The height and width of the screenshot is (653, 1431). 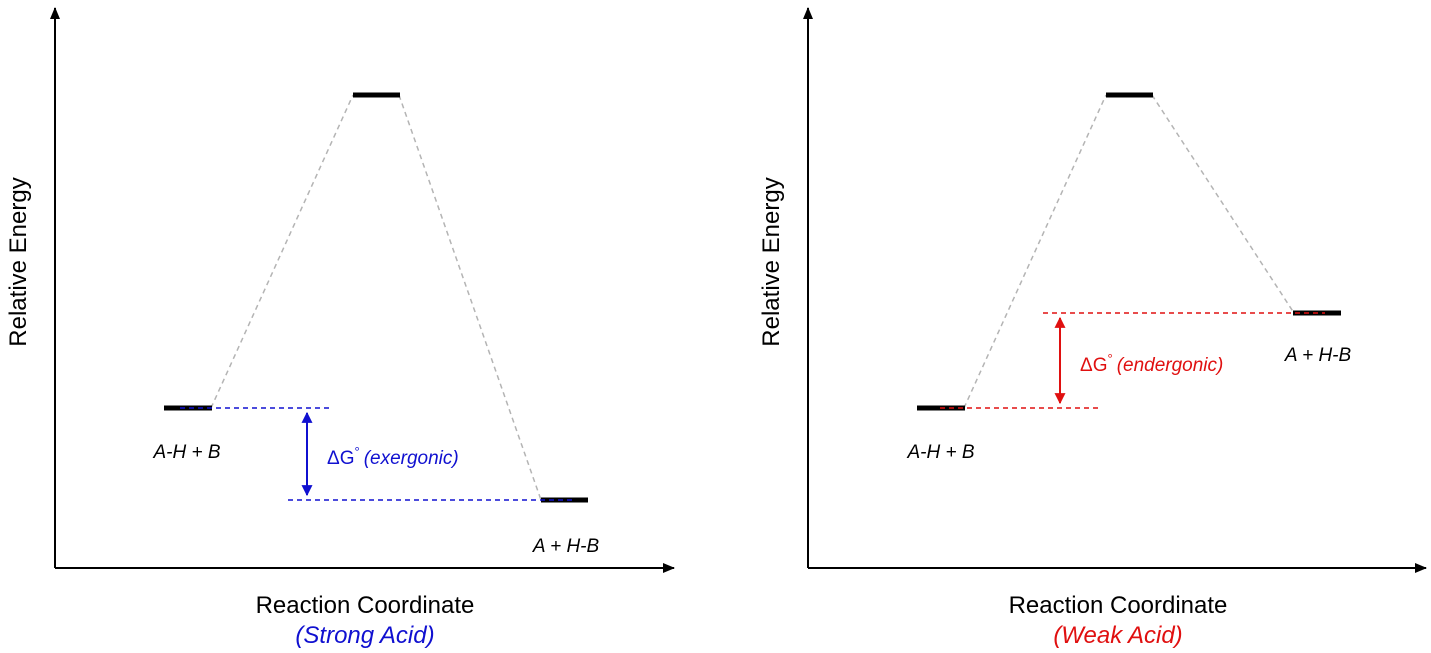 I want to click on delta-g-label: ΔG° (exergonic), so click(x=393, y=456).